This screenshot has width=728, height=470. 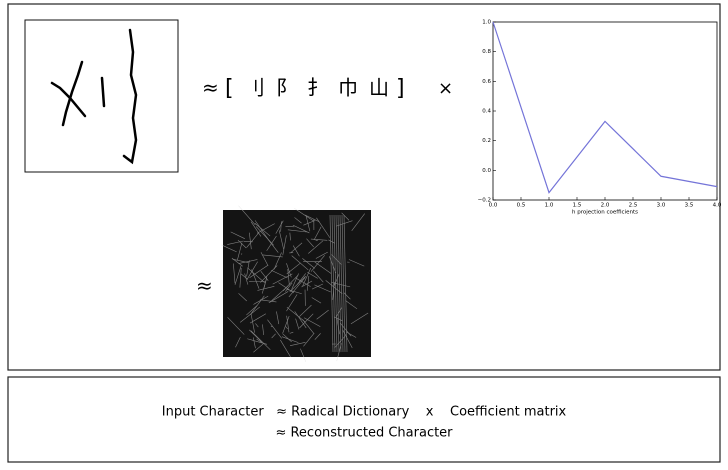 What do you see at coordinates (633, 206) in the screenshot?
I see `x-tick-label: 2.5` at bounding box center [633, 206].